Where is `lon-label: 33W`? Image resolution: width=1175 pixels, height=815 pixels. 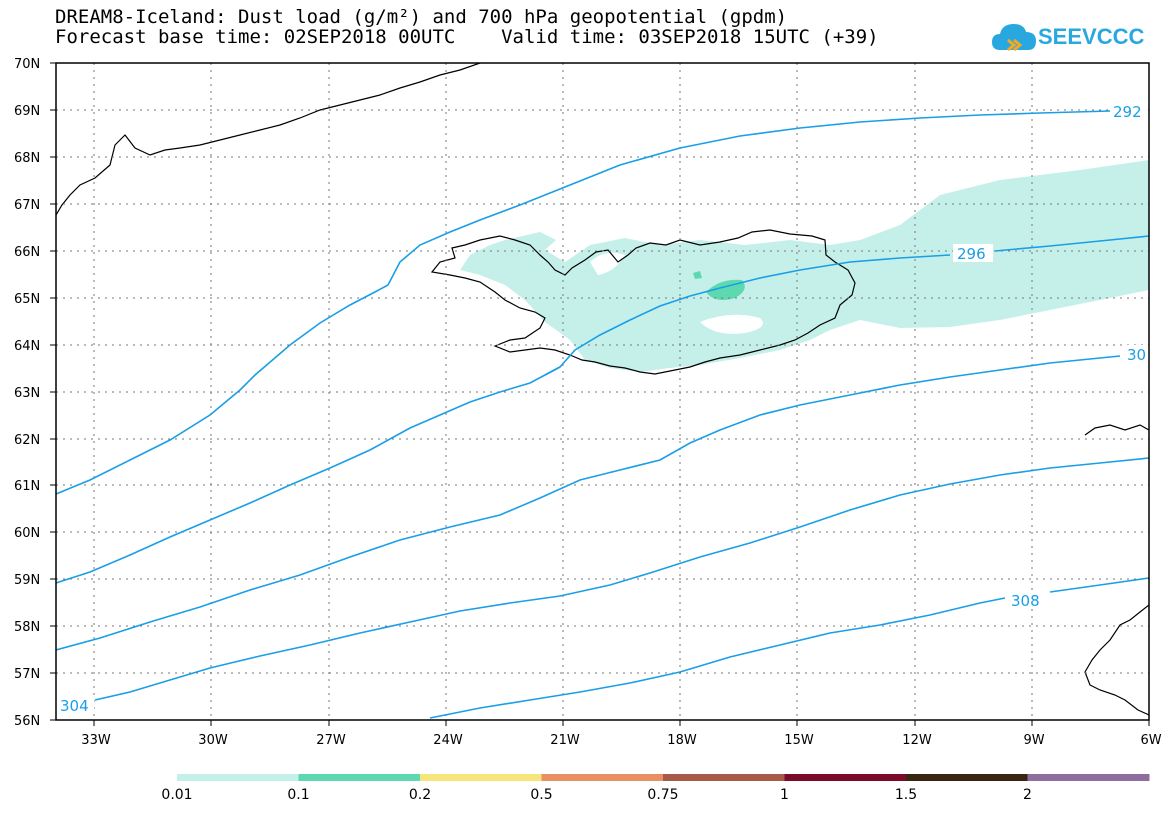 lon-label: 33W is located at coordinates (96, 740).